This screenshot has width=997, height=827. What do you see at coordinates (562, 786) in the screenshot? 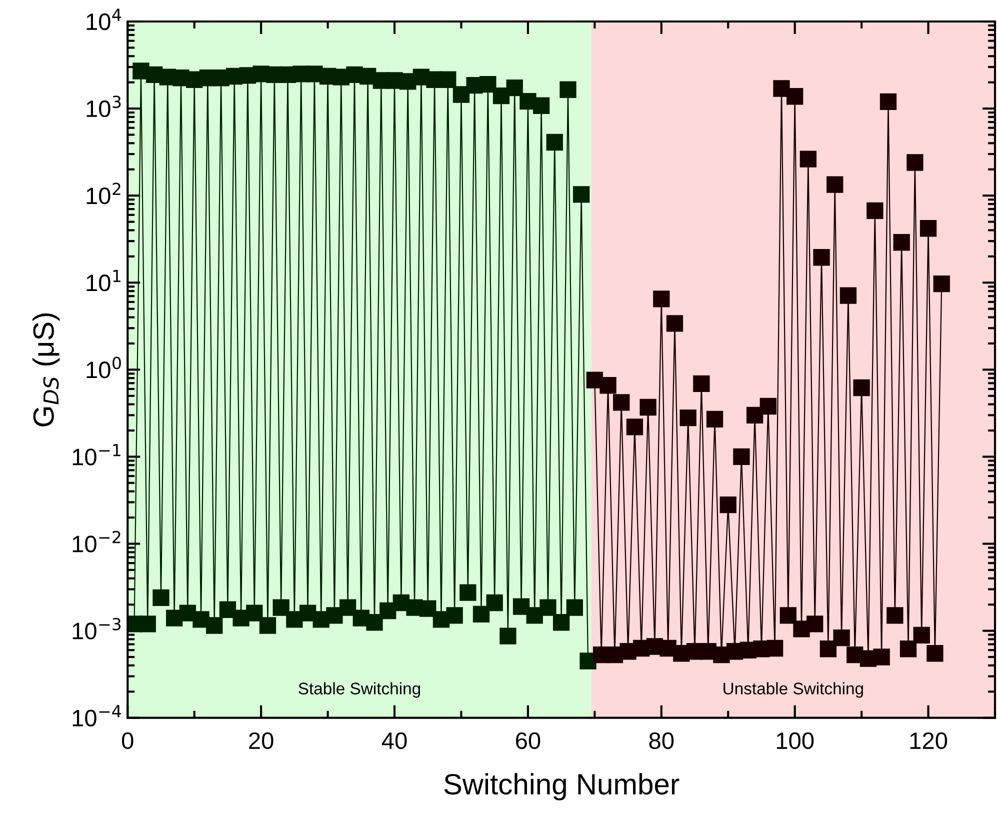
I see `x-axis-title: Switching Number` at bounding box center [562, 786].